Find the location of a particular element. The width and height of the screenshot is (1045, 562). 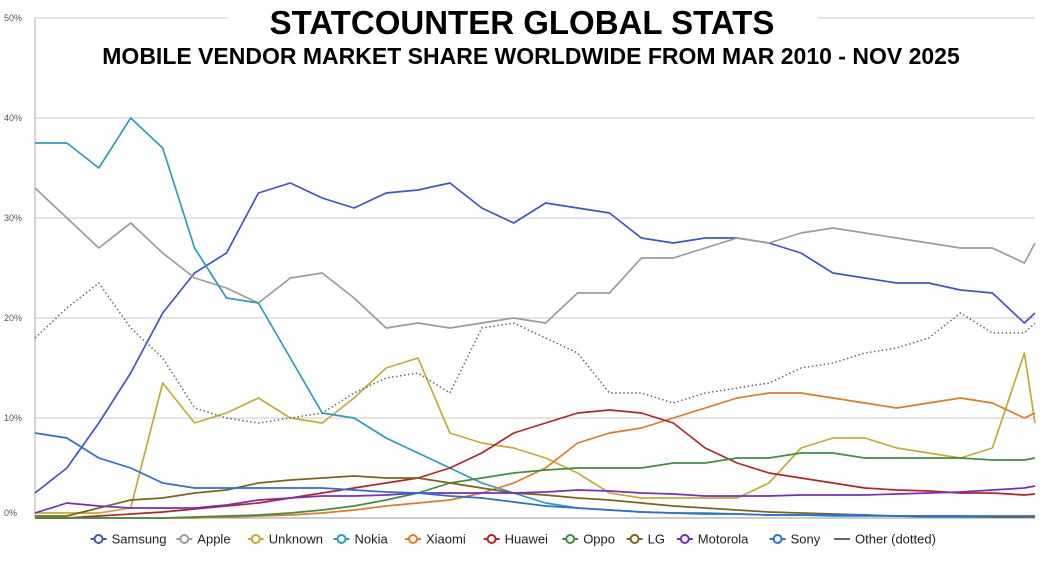

y-tick-label: 20% is located at coordinates (13, 318).